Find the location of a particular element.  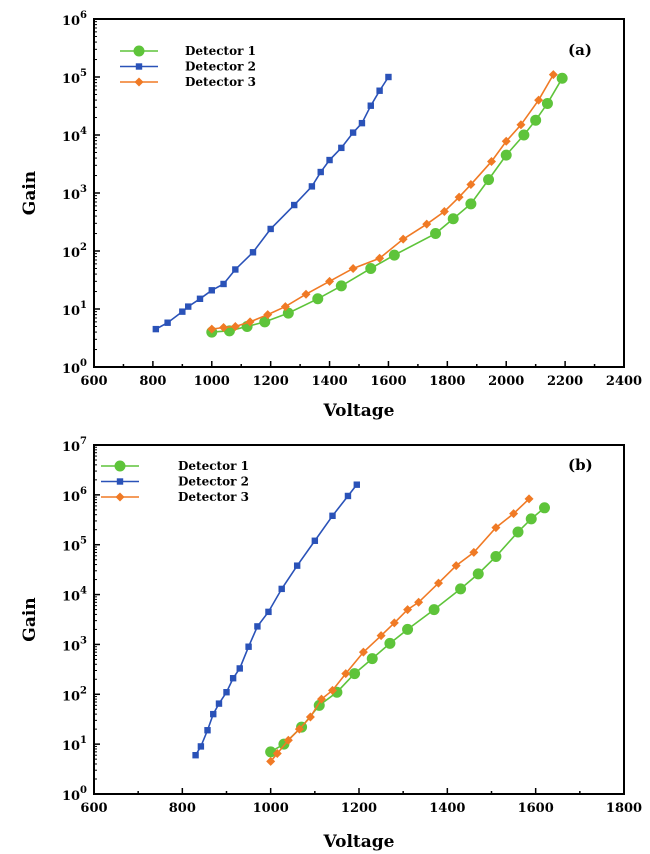

x-tick-label: 2200 is located at coordinates (565, 381).